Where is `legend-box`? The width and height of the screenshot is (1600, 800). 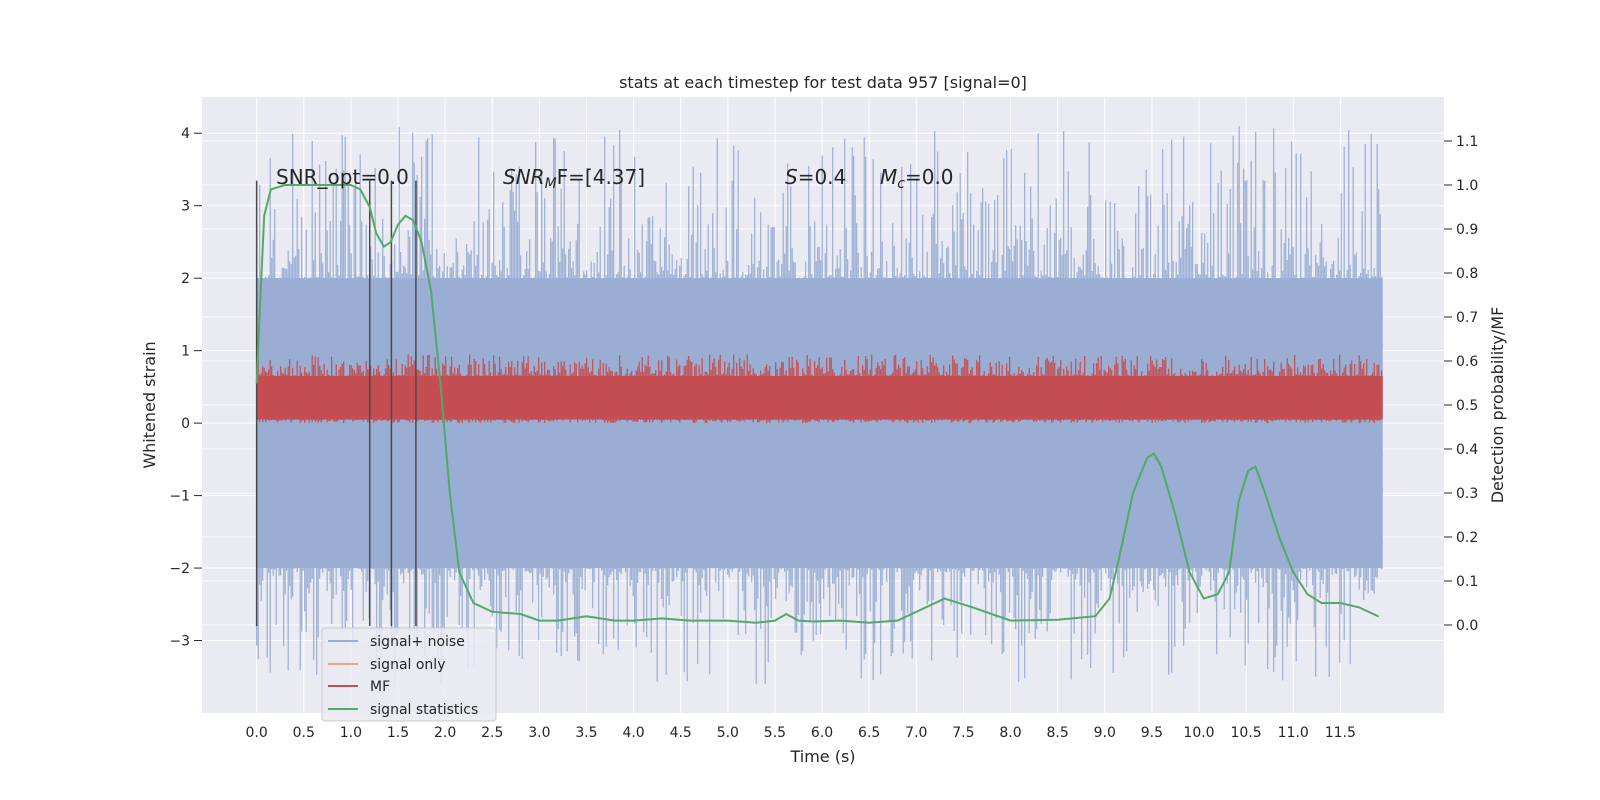
legend-box is located at coordinates (409, 674).